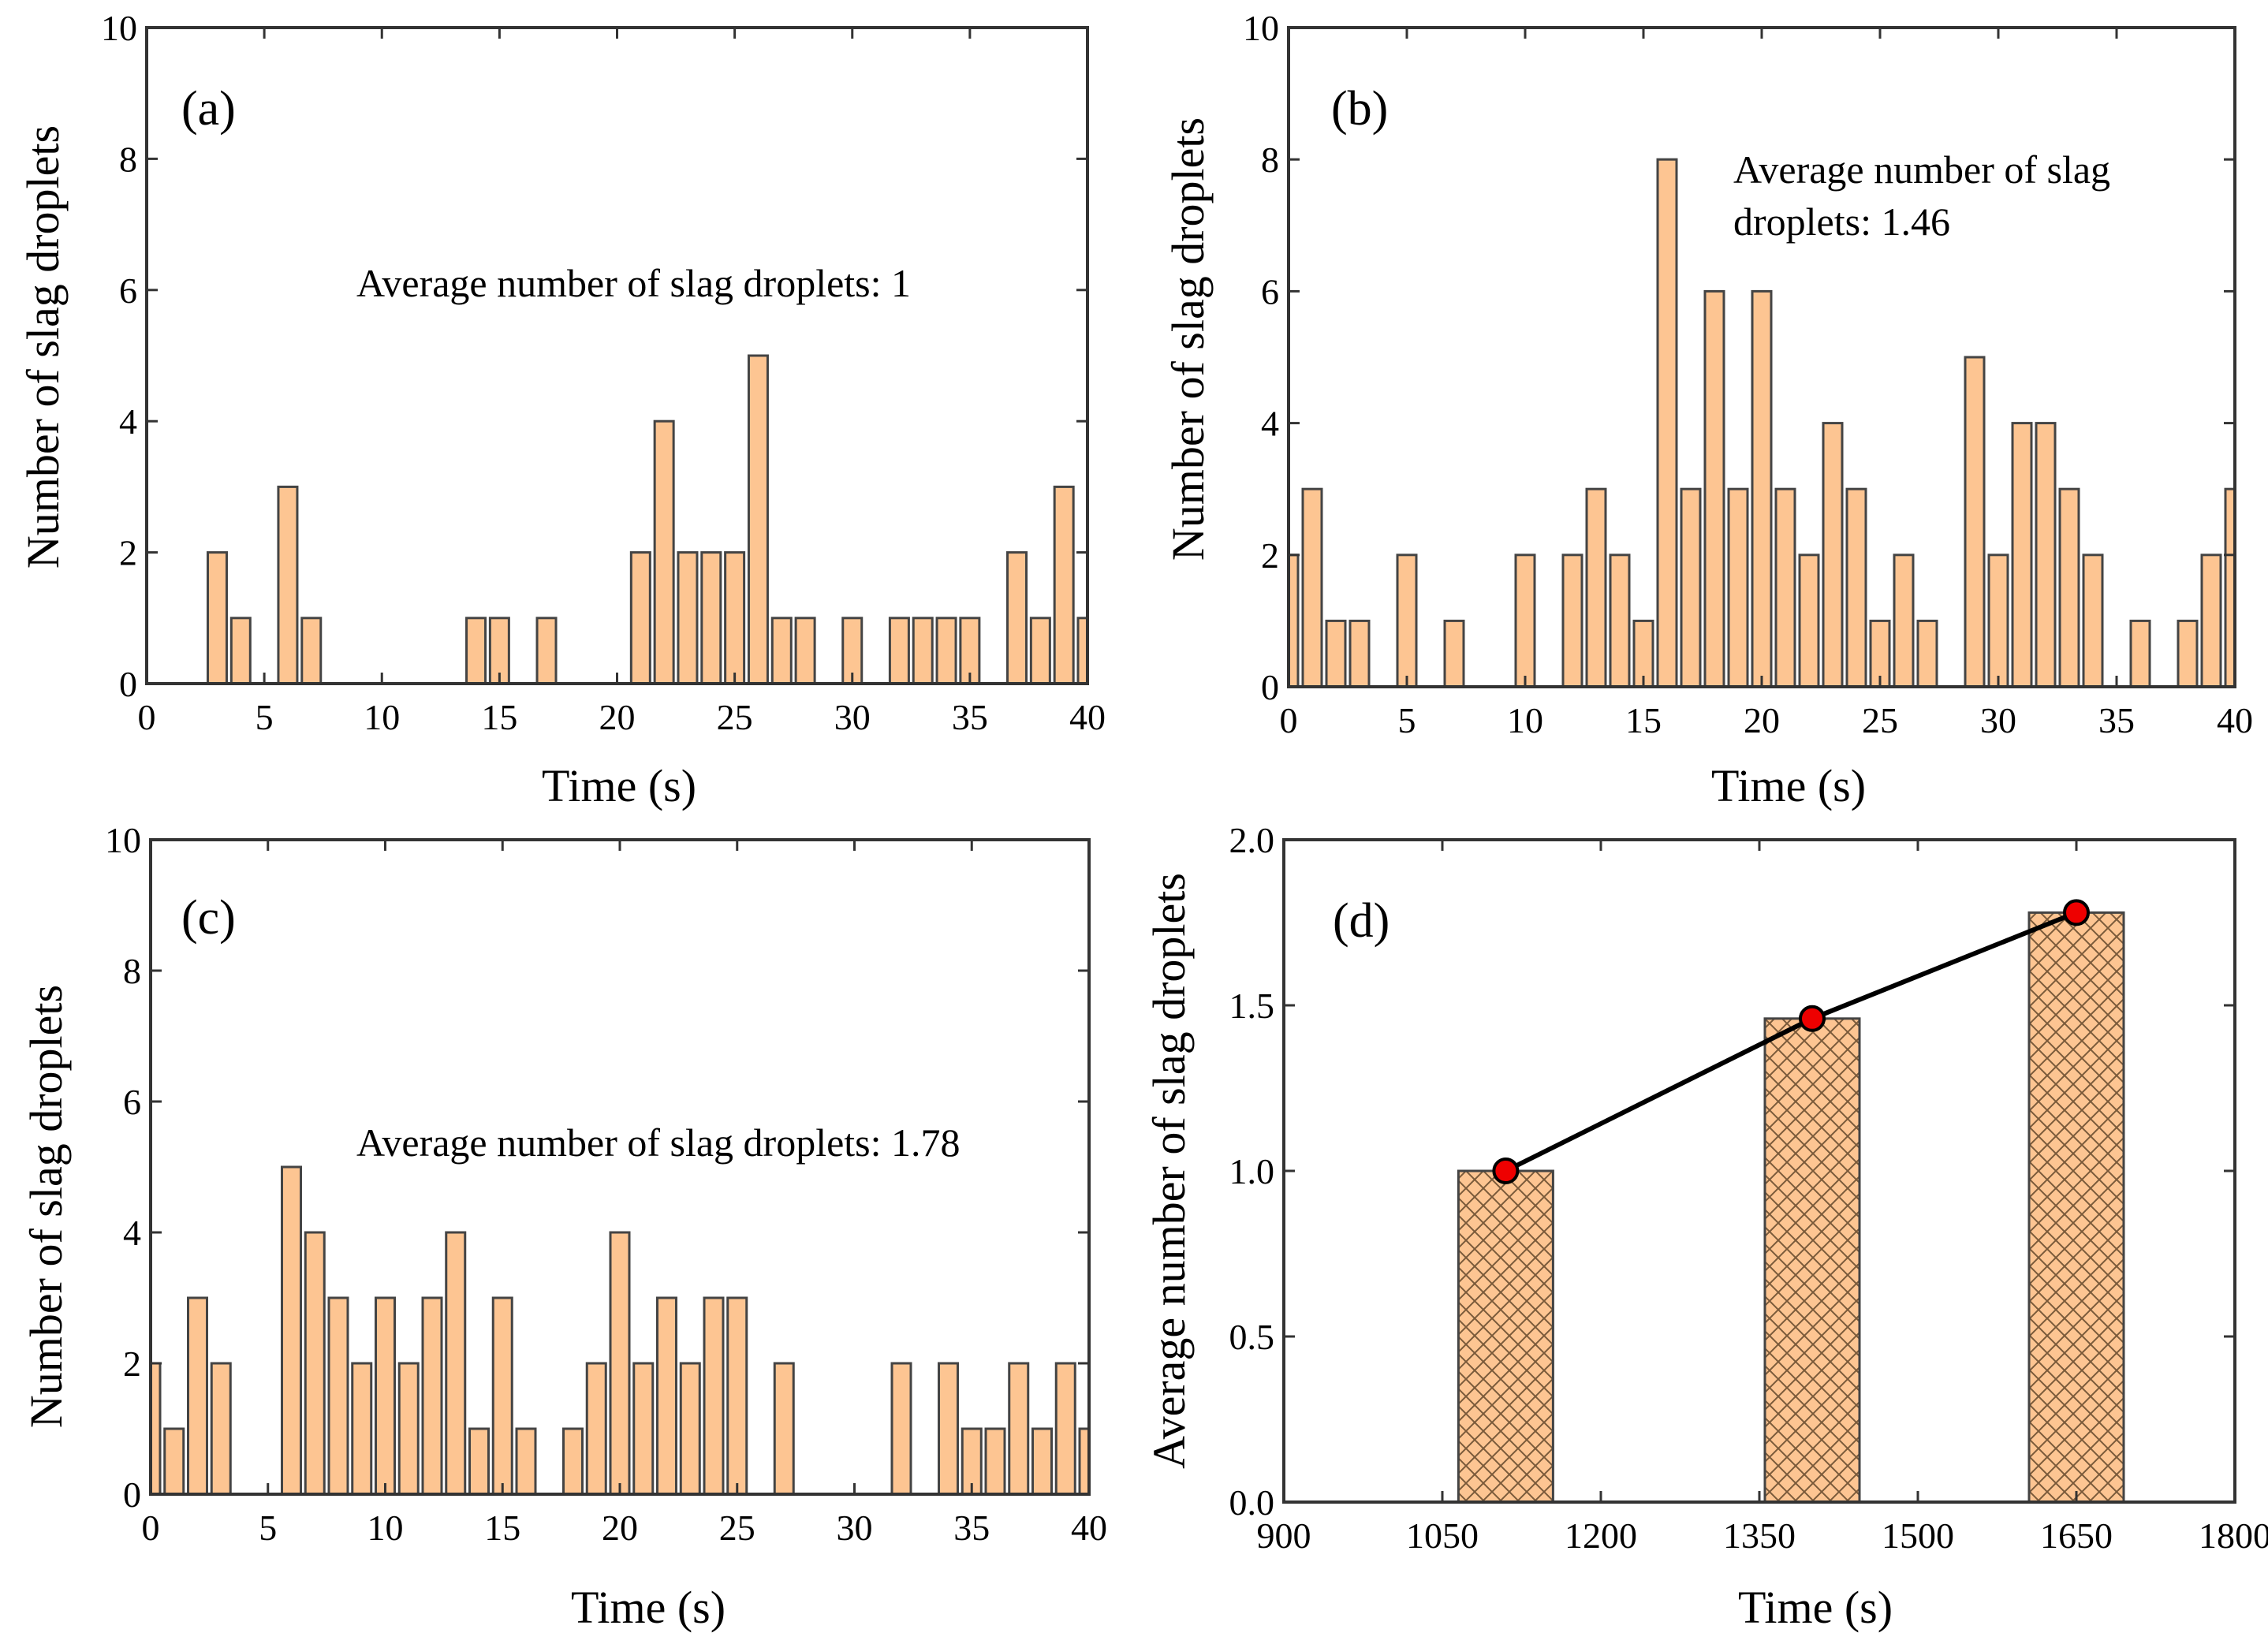 Image resolution: width=2268 pixels, height=1644 pixels. I want to click on panel-b-y-axis-title: Number of slag droplets, so click(1188, 339).